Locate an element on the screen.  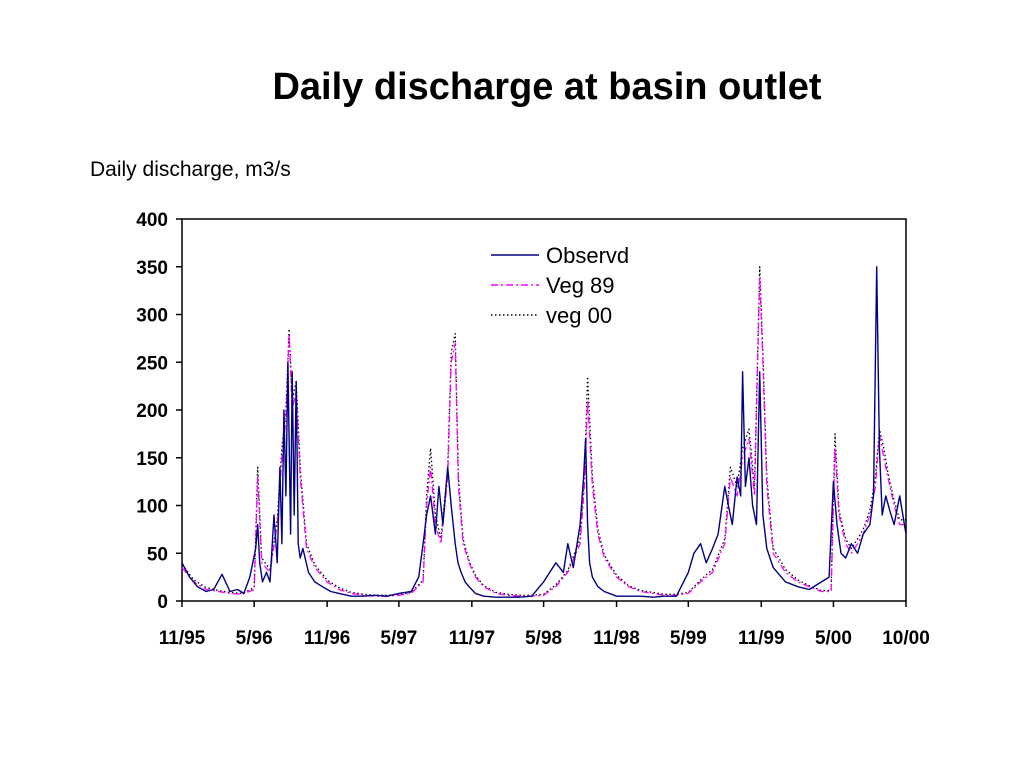
x-tick-label: 5/96 is located at coordinates (254, 638).